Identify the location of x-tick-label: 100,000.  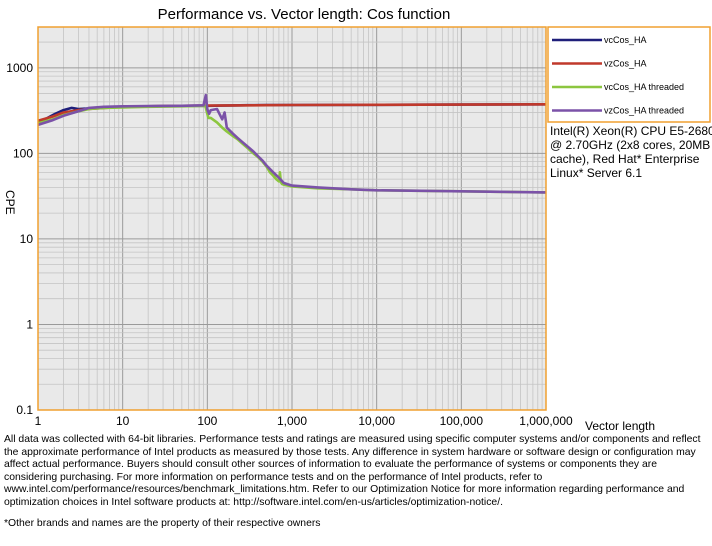
(462, 421).